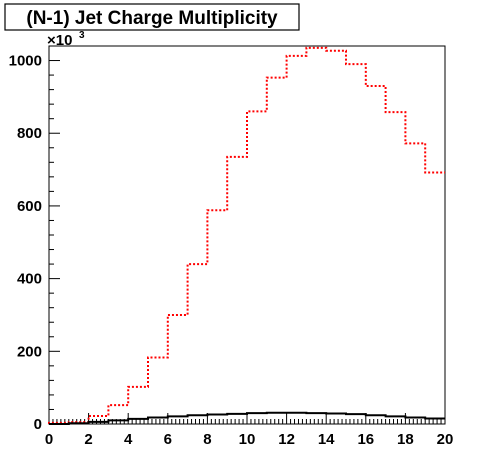 This screenshot has height=472, width=496. What do you see at coordinates (59, 40) in the screenshot?
I see `y-multiplier-base: ×10` at bounding box center [59, 40].